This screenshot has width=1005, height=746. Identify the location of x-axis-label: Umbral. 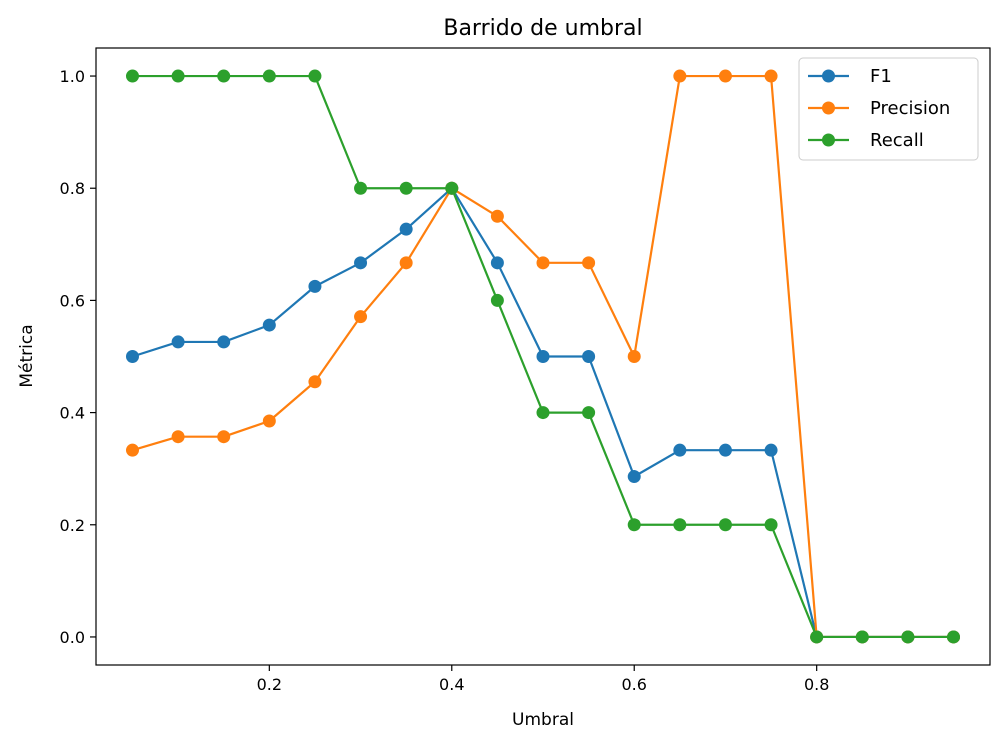
(543, 720).